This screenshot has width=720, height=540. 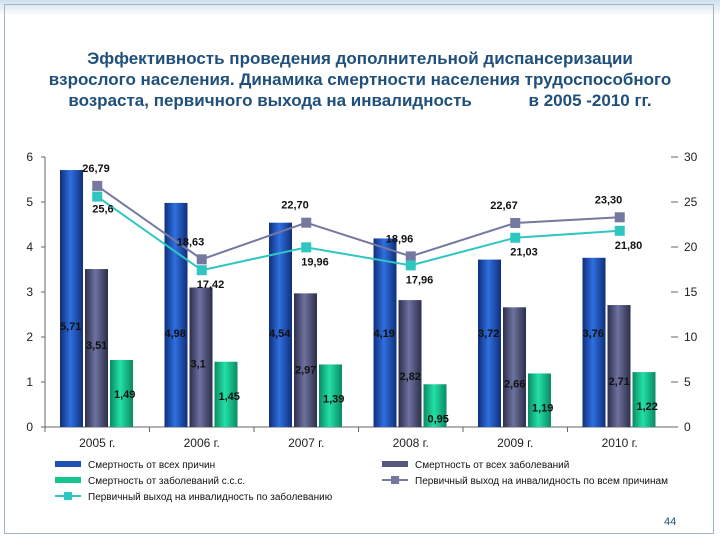 I want to click on right-tick-label: 5, so click(x=687, y=382).